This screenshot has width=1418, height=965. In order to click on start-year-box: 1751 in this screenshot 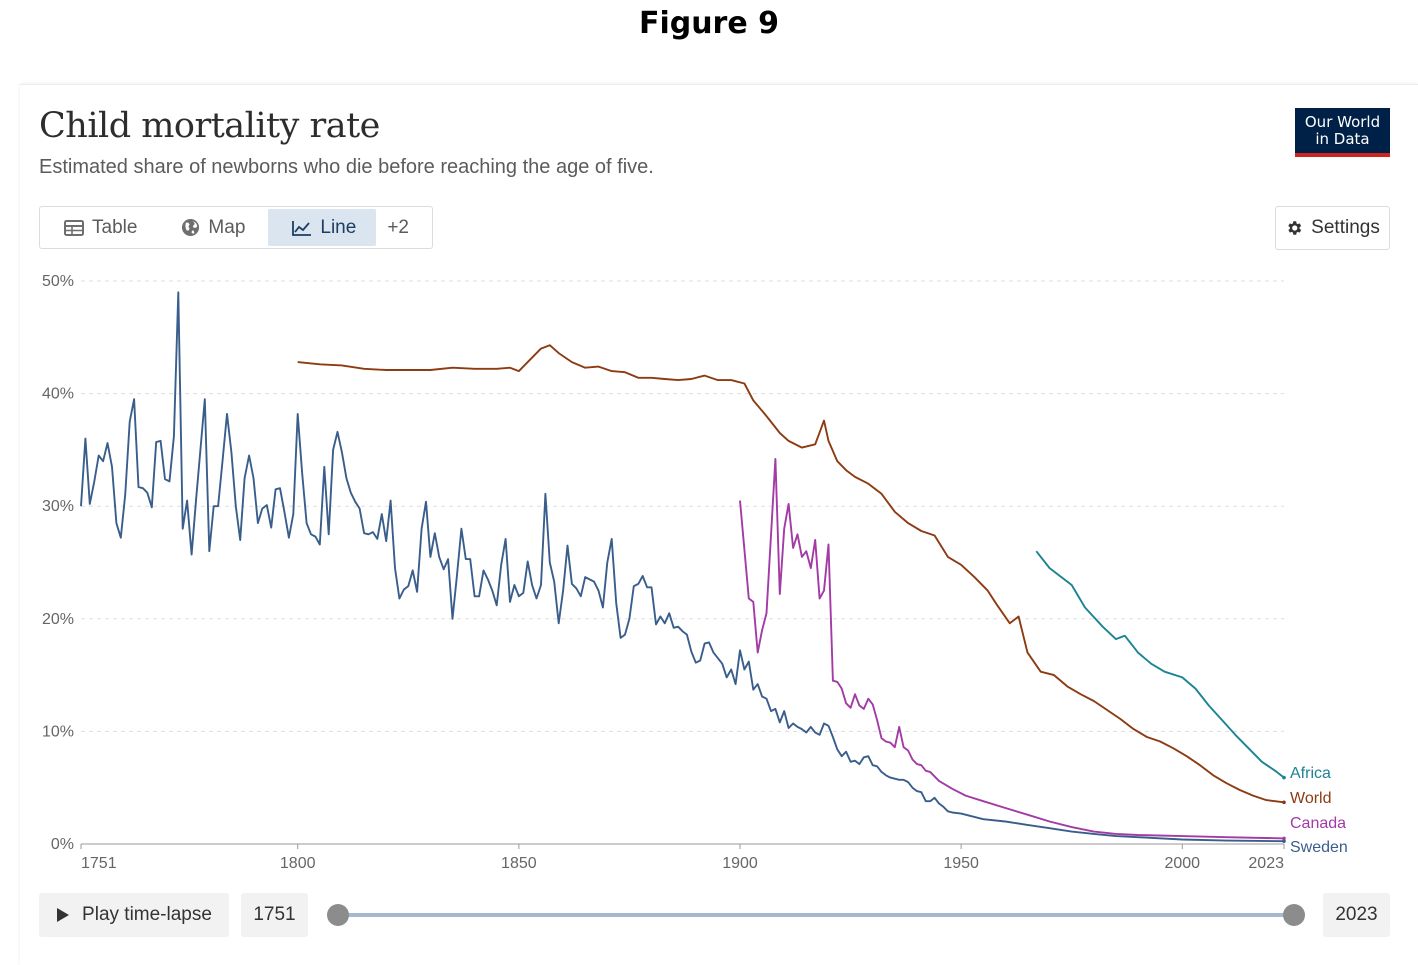, I will do `click(274, 915)`.